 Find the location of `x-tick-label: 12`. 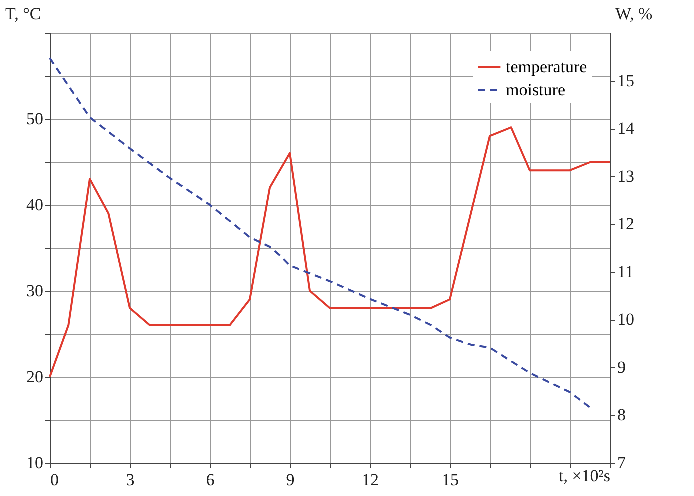

x-tick-label: 12 is located at coordinates (370, 480).